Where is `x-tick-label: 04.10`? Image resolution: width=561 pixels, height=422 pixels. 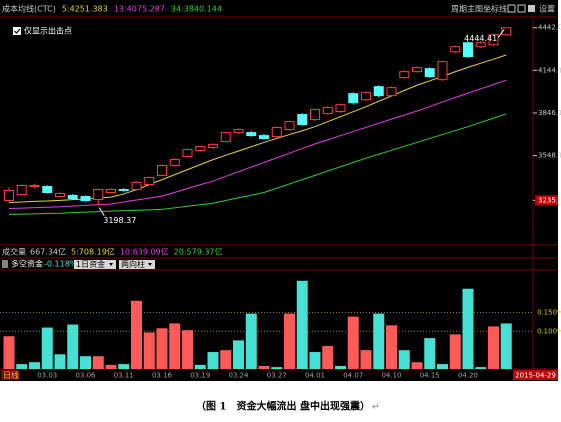
x-tick-label: 04.10 is located at coordinates (391, 376).